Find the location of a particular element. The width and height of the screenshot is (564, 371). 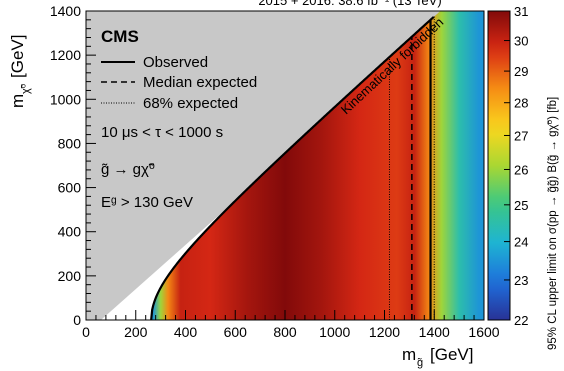

z-tick-label: 30 is located at coordinates (521, 41).